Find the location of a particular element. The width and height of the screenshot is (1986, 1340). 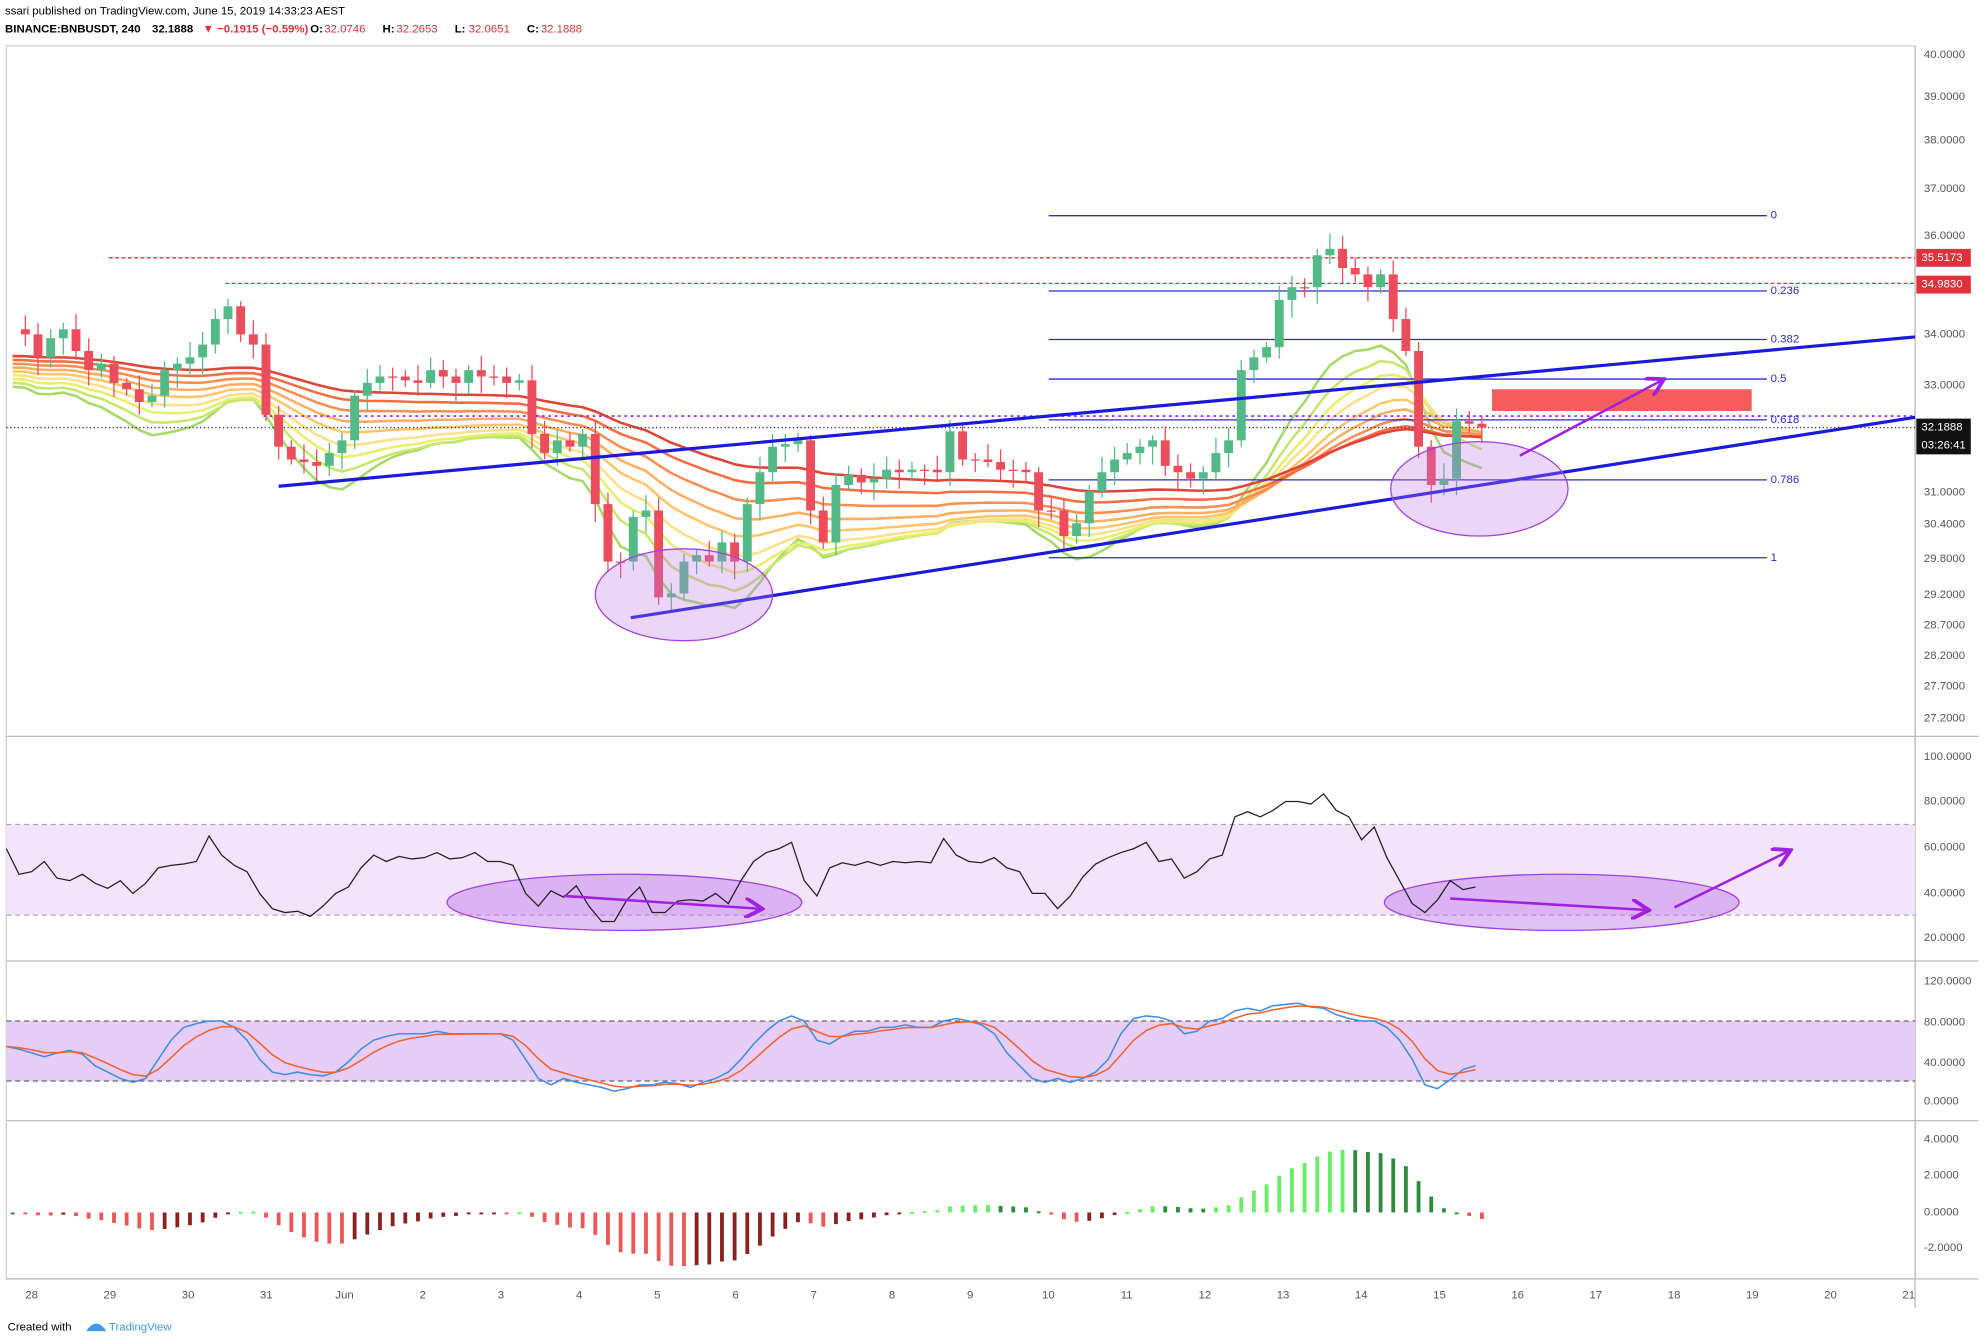

macd-histogram is located at coordinates (747, 1208).